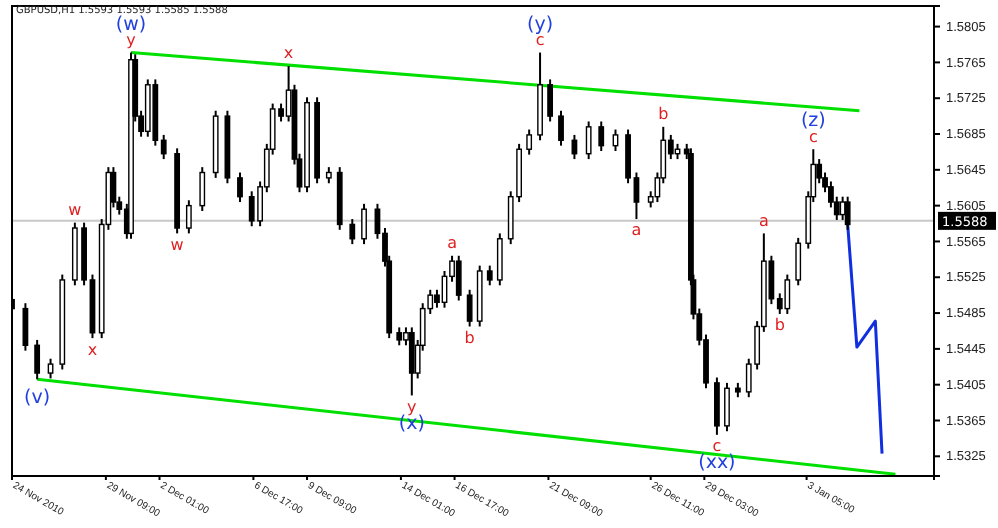 The height and width of the screenshot is (528, 998). What do you see at coordinates (540, 24) in the screenshot?
I see `annotation: (y)` at bounding box center [540, 24].